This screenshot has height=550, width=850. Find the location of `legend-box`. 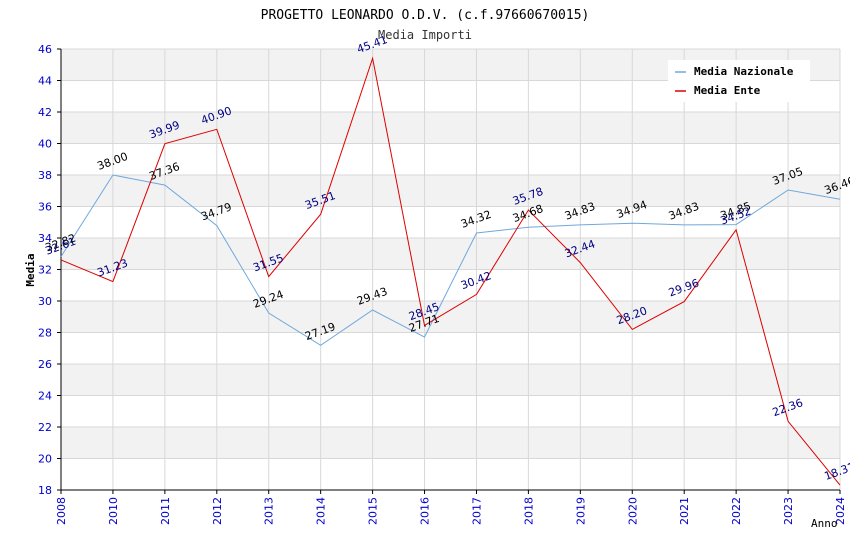

legend-box is located at coordinates (739, 81).